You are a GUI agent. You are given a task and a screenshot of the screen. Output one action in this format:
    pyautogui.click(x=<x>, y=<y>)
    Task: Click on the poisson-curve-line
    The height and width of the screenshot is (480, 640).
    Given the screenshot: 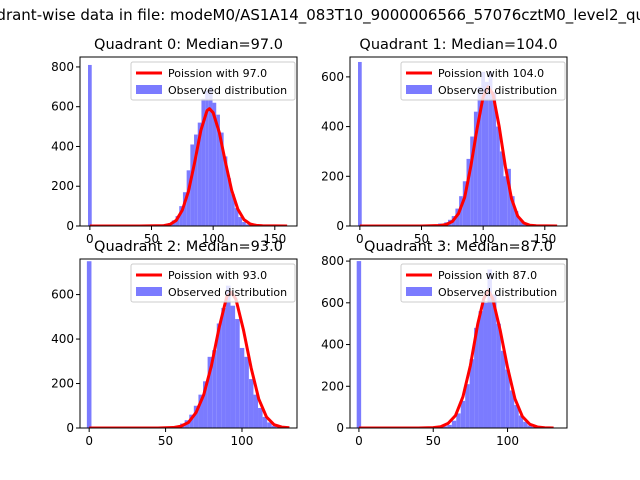 What is the action you would take?
    pyautogui.click(x=188, y=166)
    